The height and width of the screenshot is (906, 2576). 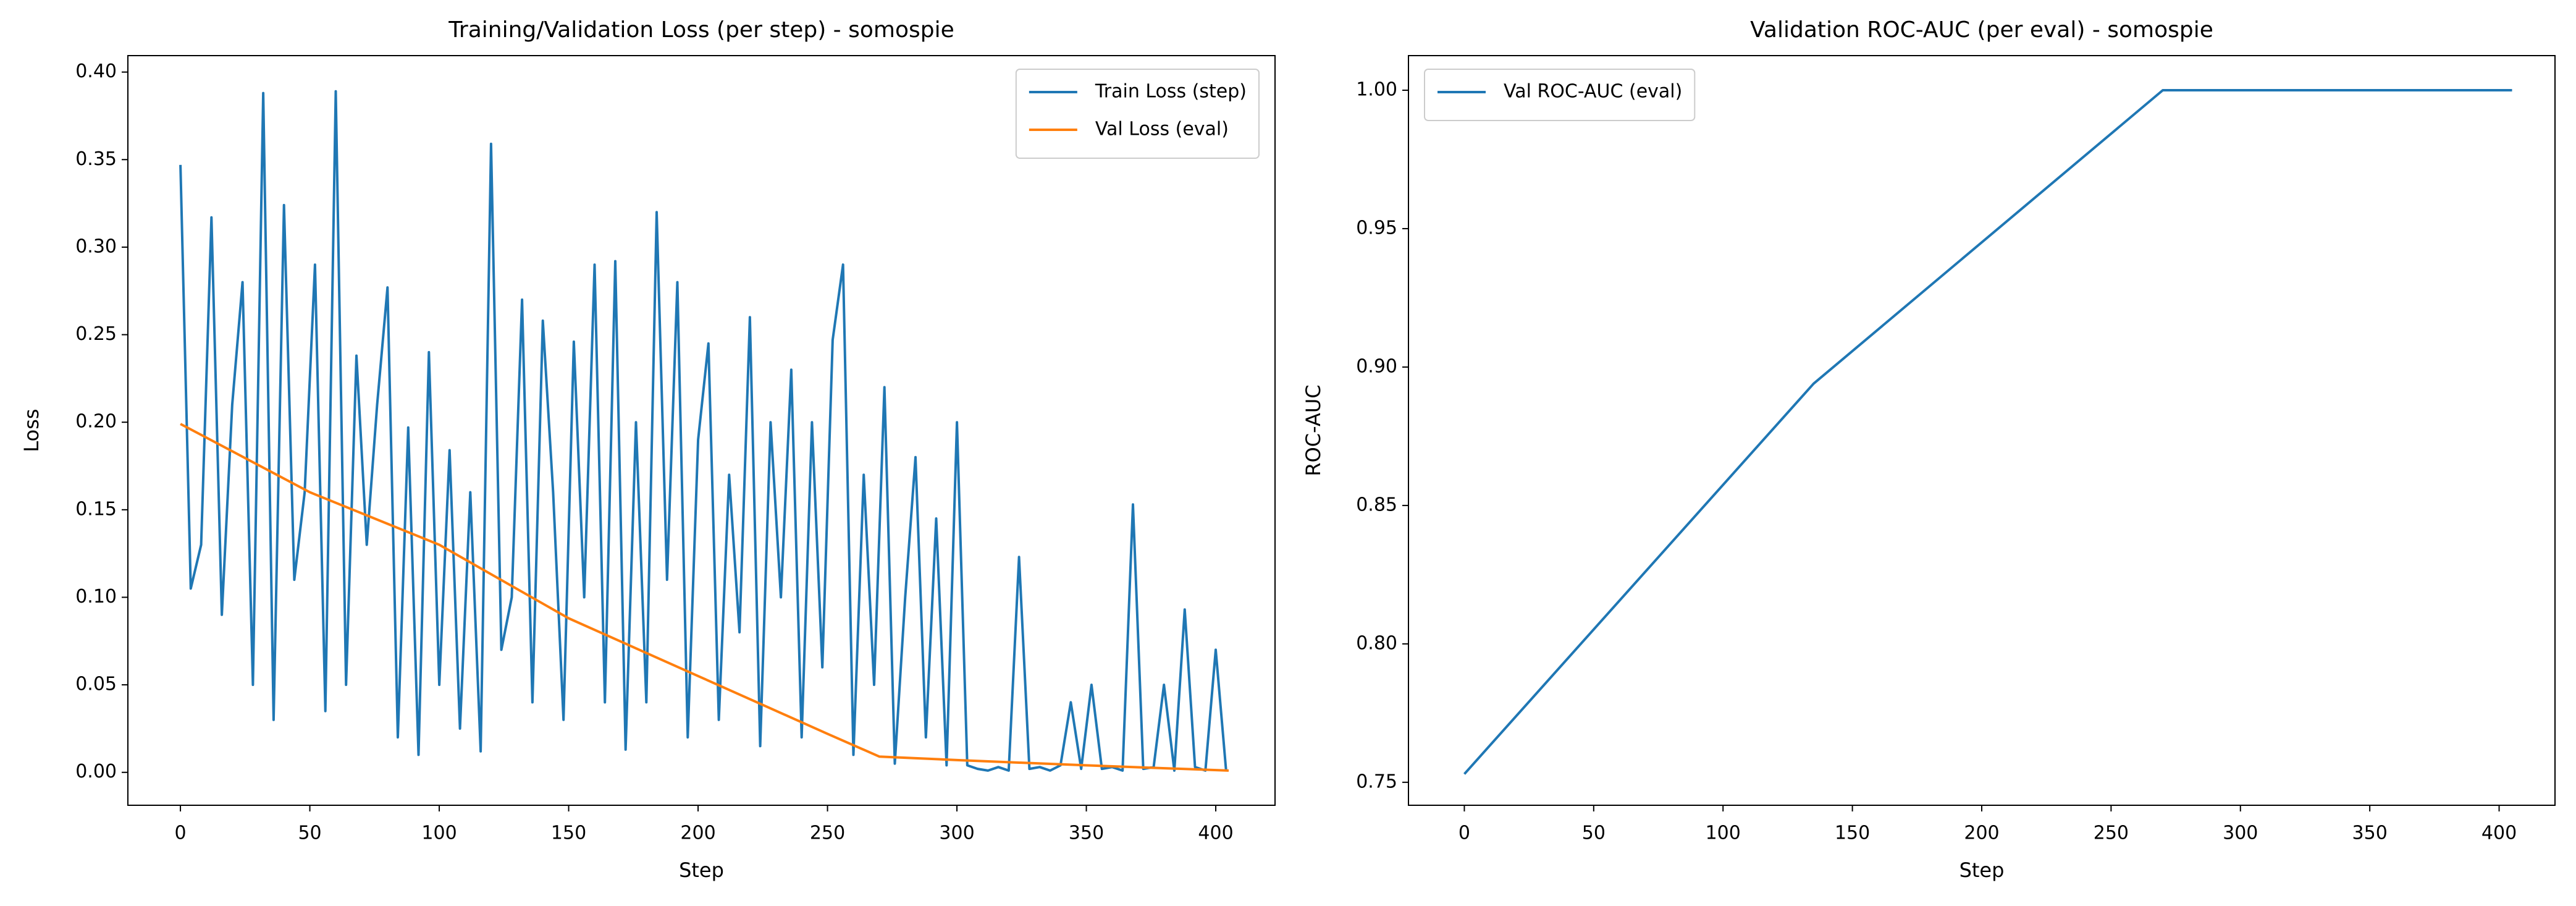 I want to click on y-tick-label: 0.75, so click(x=1376, y=781).